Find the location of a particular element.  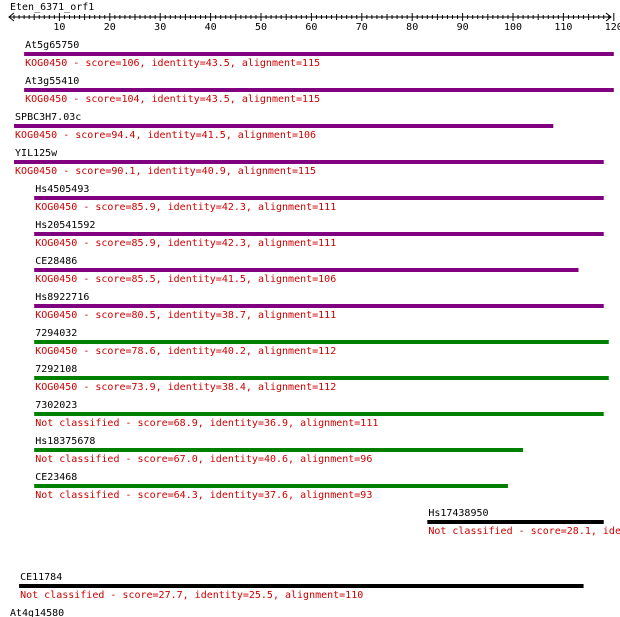

hit-name: SPBC3H7.03c is located at coordinates (48, 117).